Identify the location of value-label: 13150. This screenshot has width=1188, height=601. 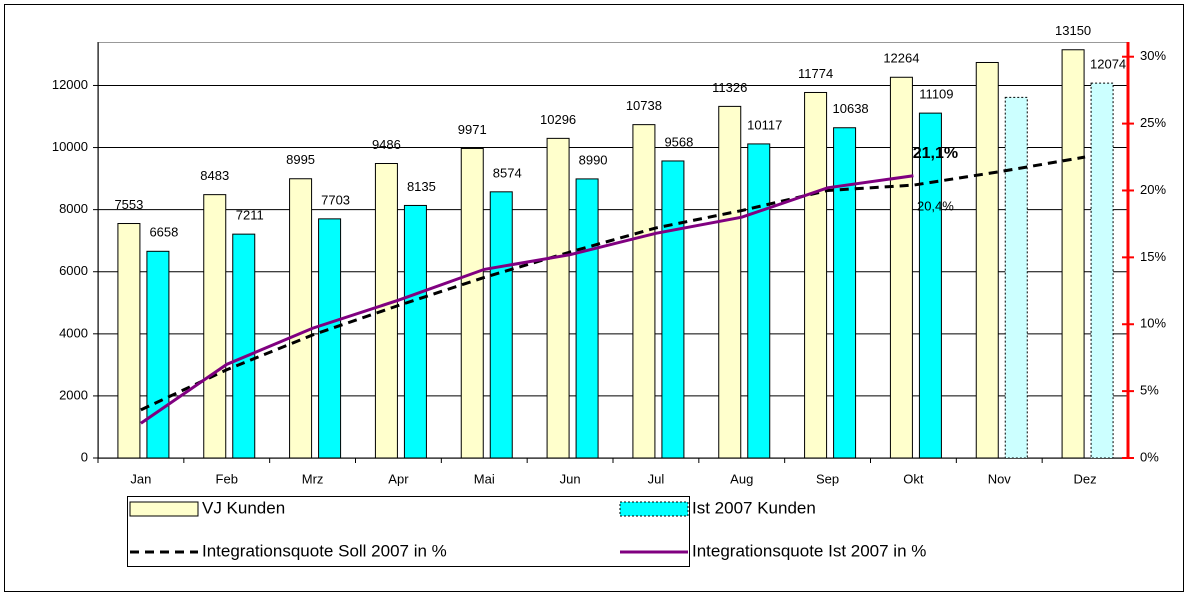
(1073, 30).